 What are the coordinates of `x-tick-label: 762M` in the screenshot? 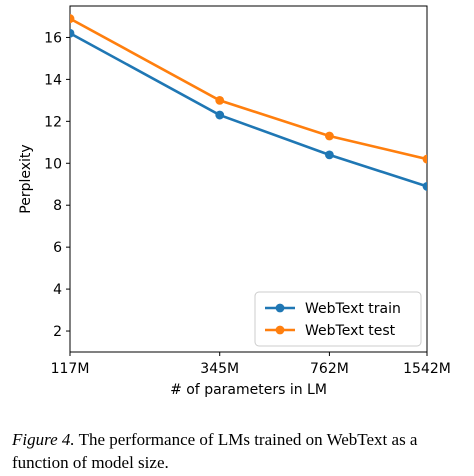 It's located at (329, 369).